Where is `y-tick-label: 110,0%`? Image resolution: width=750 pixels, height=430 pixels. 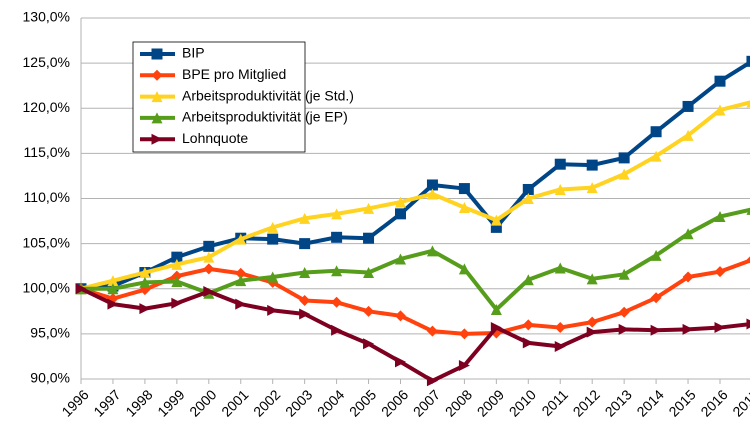
y-tick-label: 110,0% is located at coordinates (47, 197).